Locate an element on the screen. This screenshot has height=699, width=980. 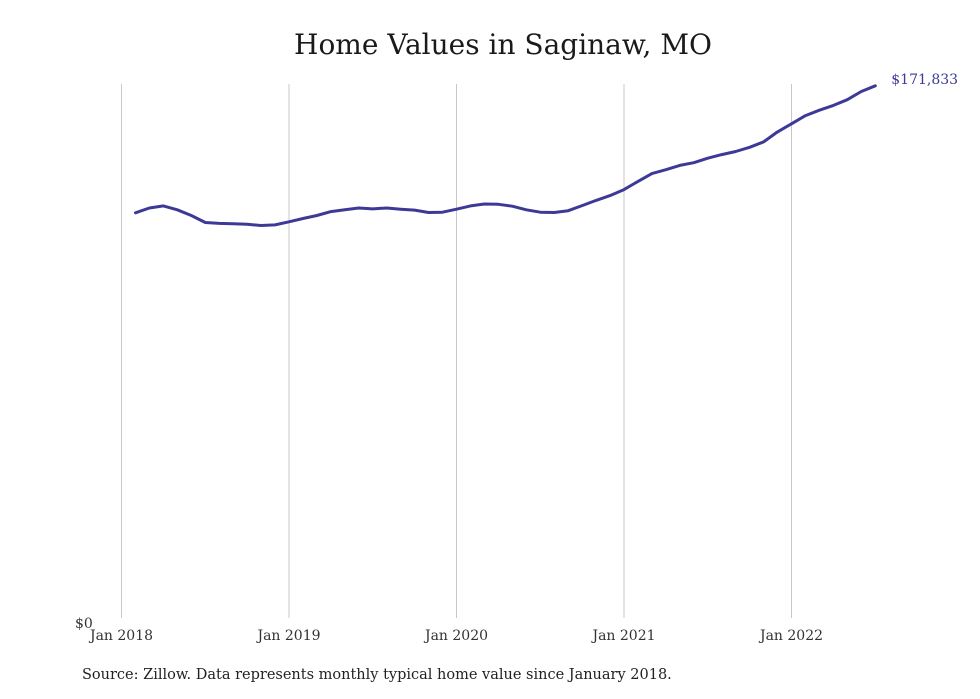
latest-value-label: $171,833 is located at coordinates (924, 80).